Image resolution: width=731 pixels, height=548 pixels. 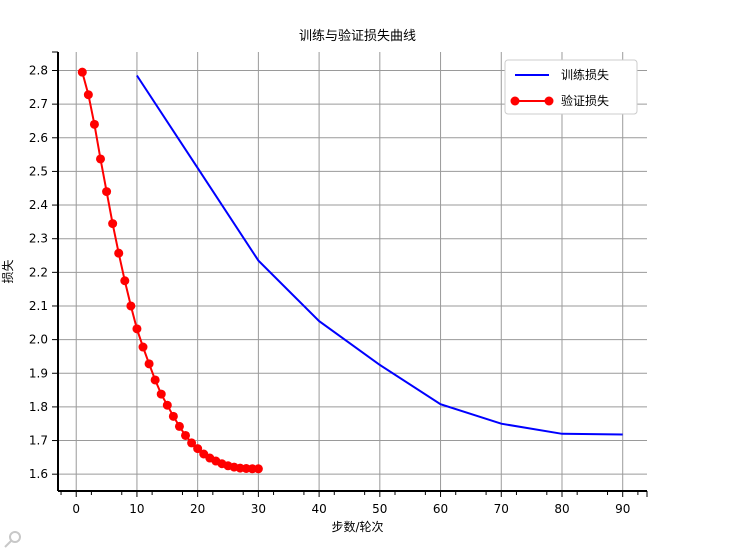 I want to click on x-tick-label: 60, so click(x=440, y=509).